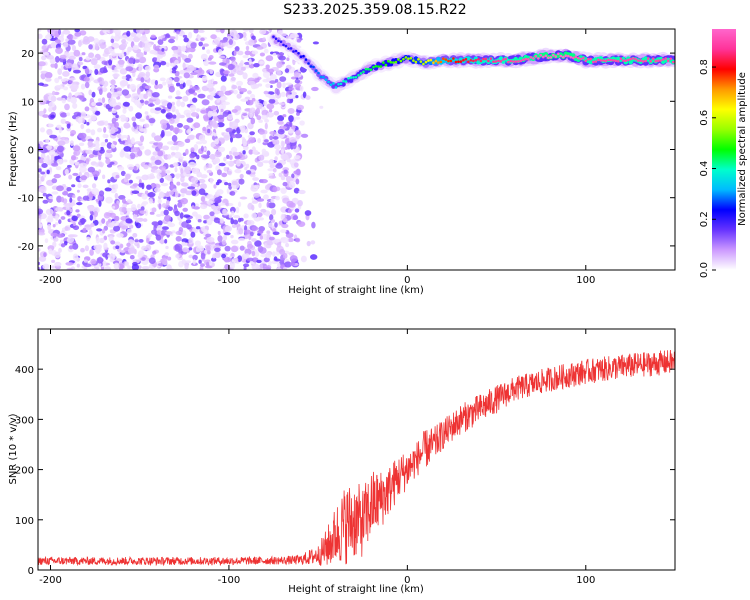  I want to click on spectrogram-x-tick-label: -100, so click(229, 280).